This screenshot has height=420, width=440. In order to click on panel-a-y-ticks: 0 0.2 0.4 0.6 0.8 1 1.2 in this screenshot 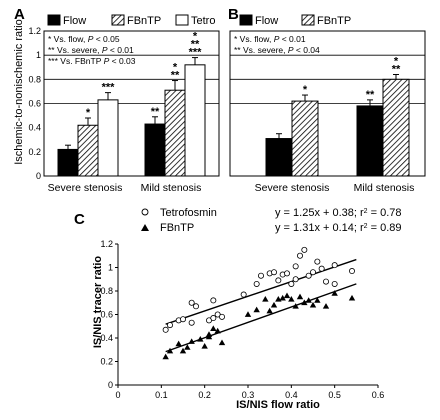, I will do `click(34, 103)`.